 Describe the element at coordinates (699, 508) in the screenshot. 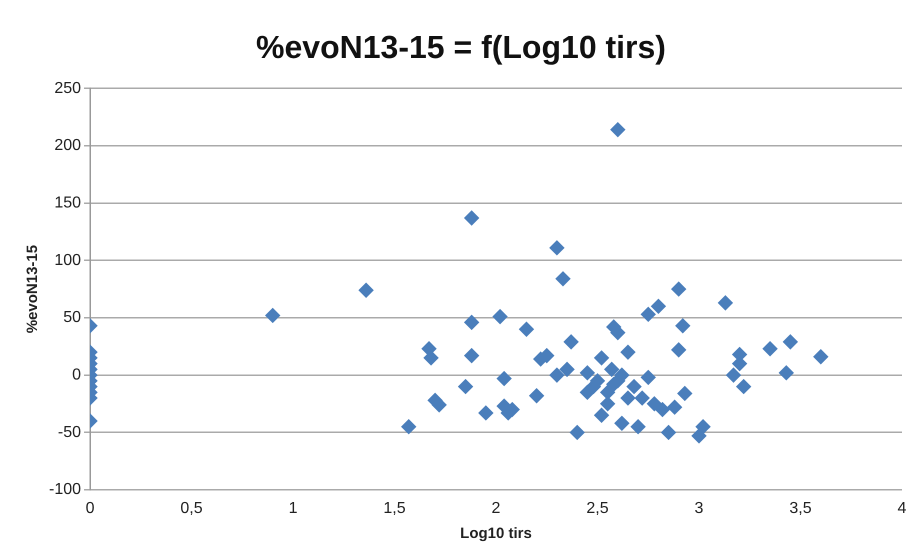

I see `x-tick-label: 3` at that location.